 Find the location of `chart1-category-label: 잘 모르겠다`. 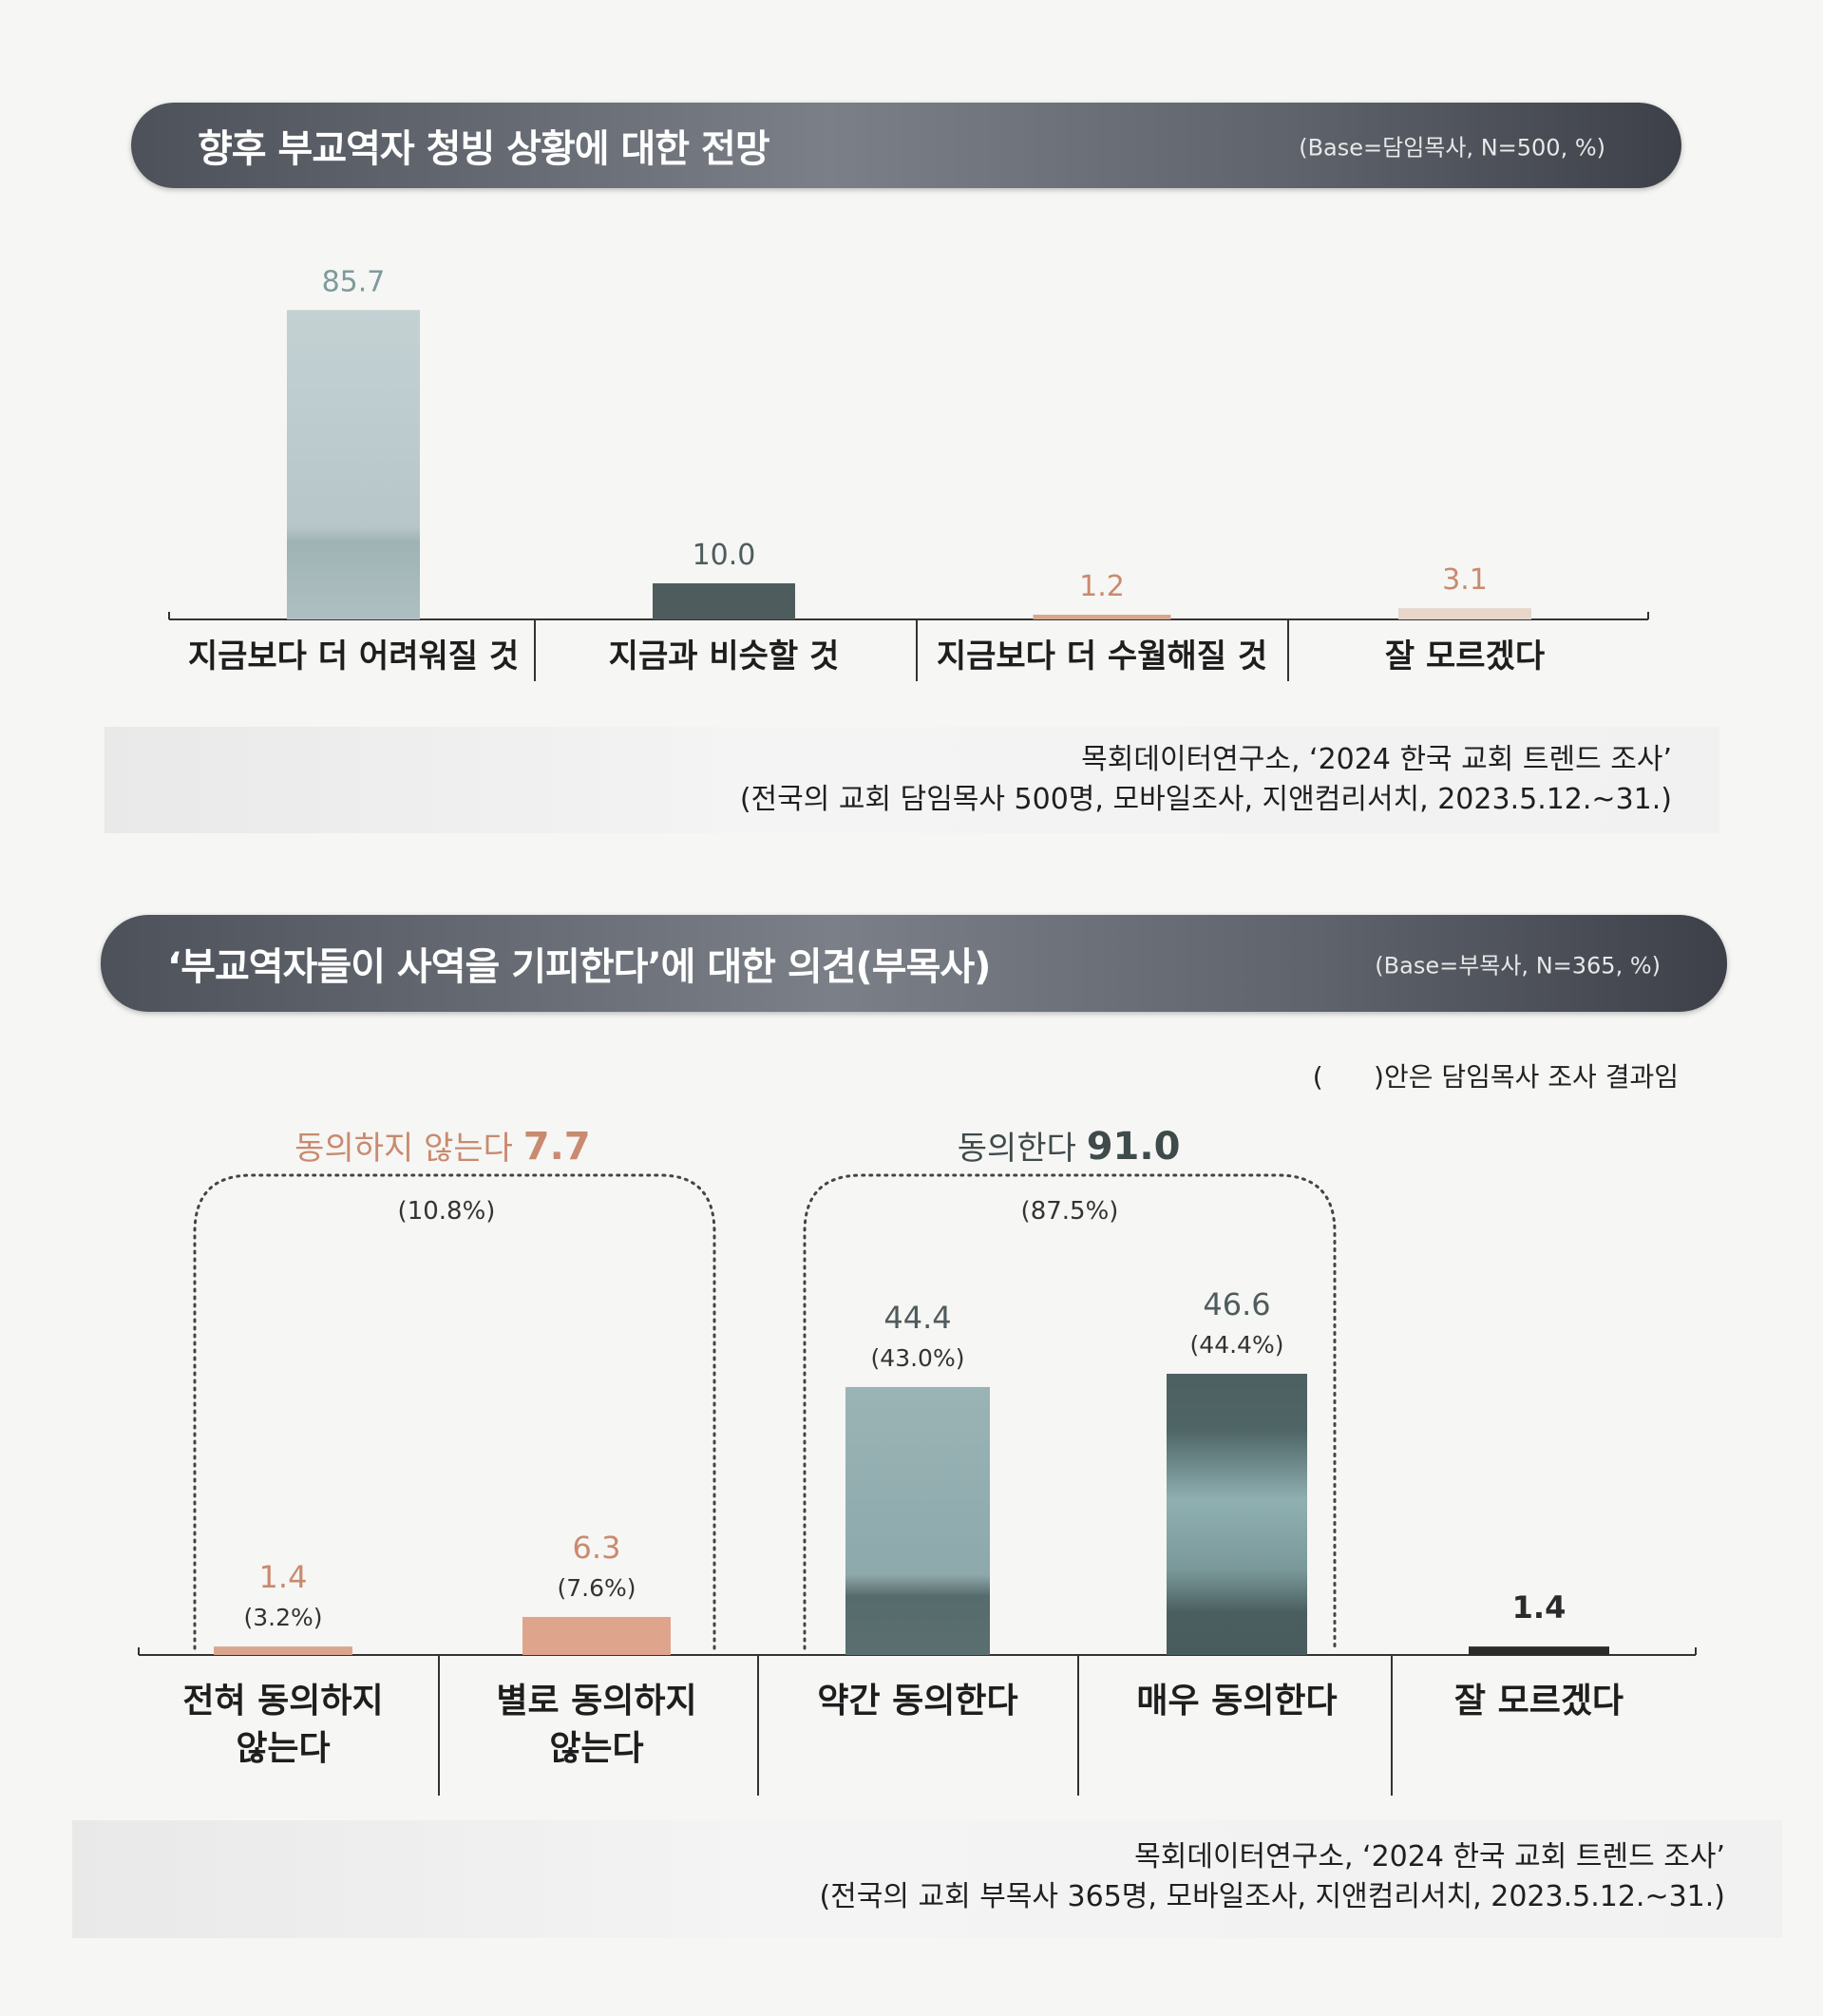

chart1-category-label: 잘 모르겠다 is located at coordinates (1465, 656).